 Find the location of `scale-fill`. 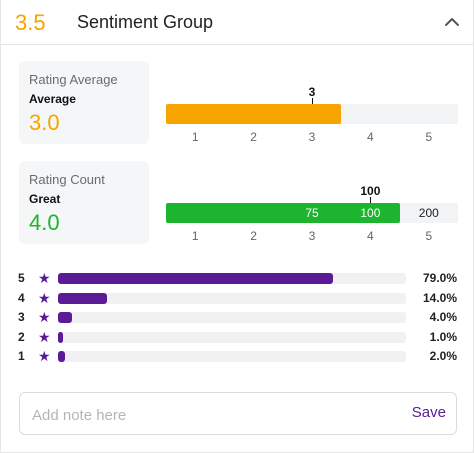

scale-fill is located at coordinates (253, 114).